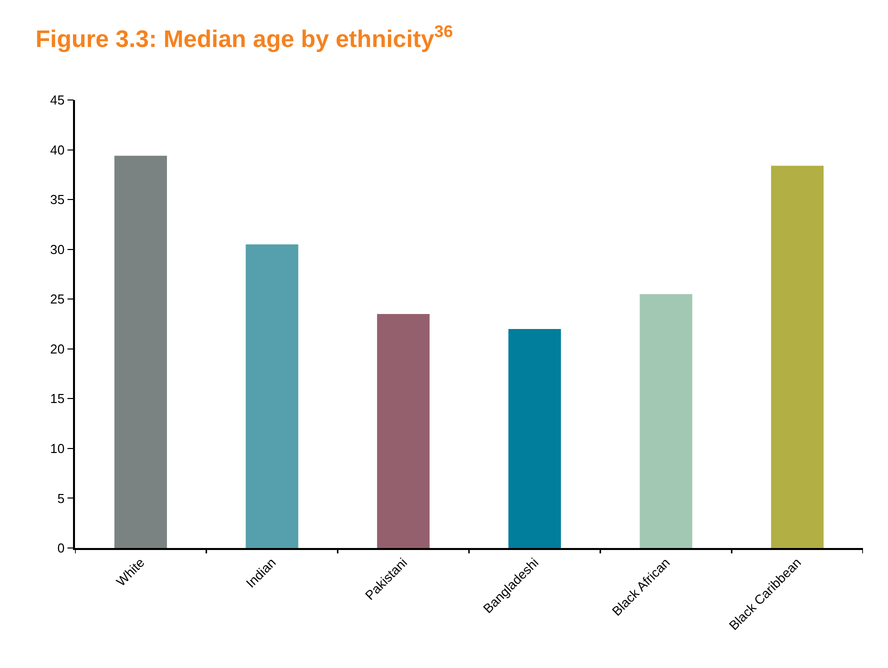 Image resolution: width=888 pixels, height=668 pixels. What do you see at coordinates (57, 150) in the screenshot?
I see `y-tick-label: 40` at bounding box center [57, 150].